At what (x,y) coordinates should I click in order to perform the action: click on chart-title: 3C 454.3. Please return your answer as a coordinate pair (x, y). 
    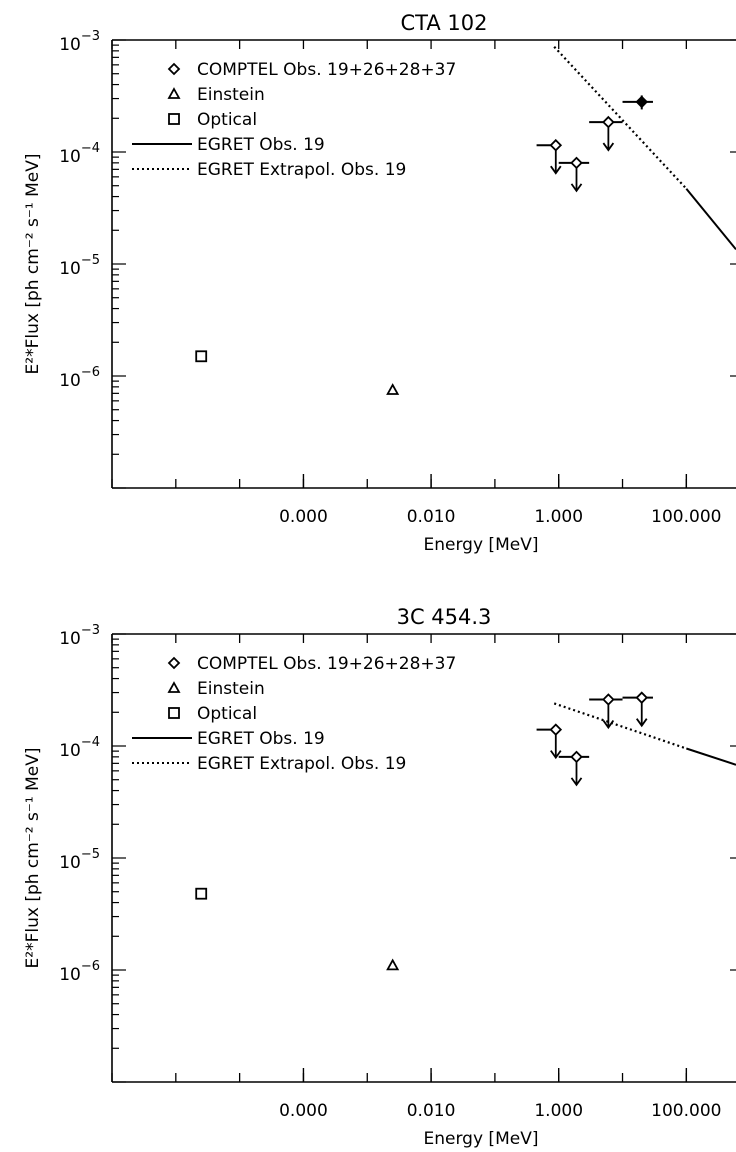
    Looking at the image, I should click on (444, 617).